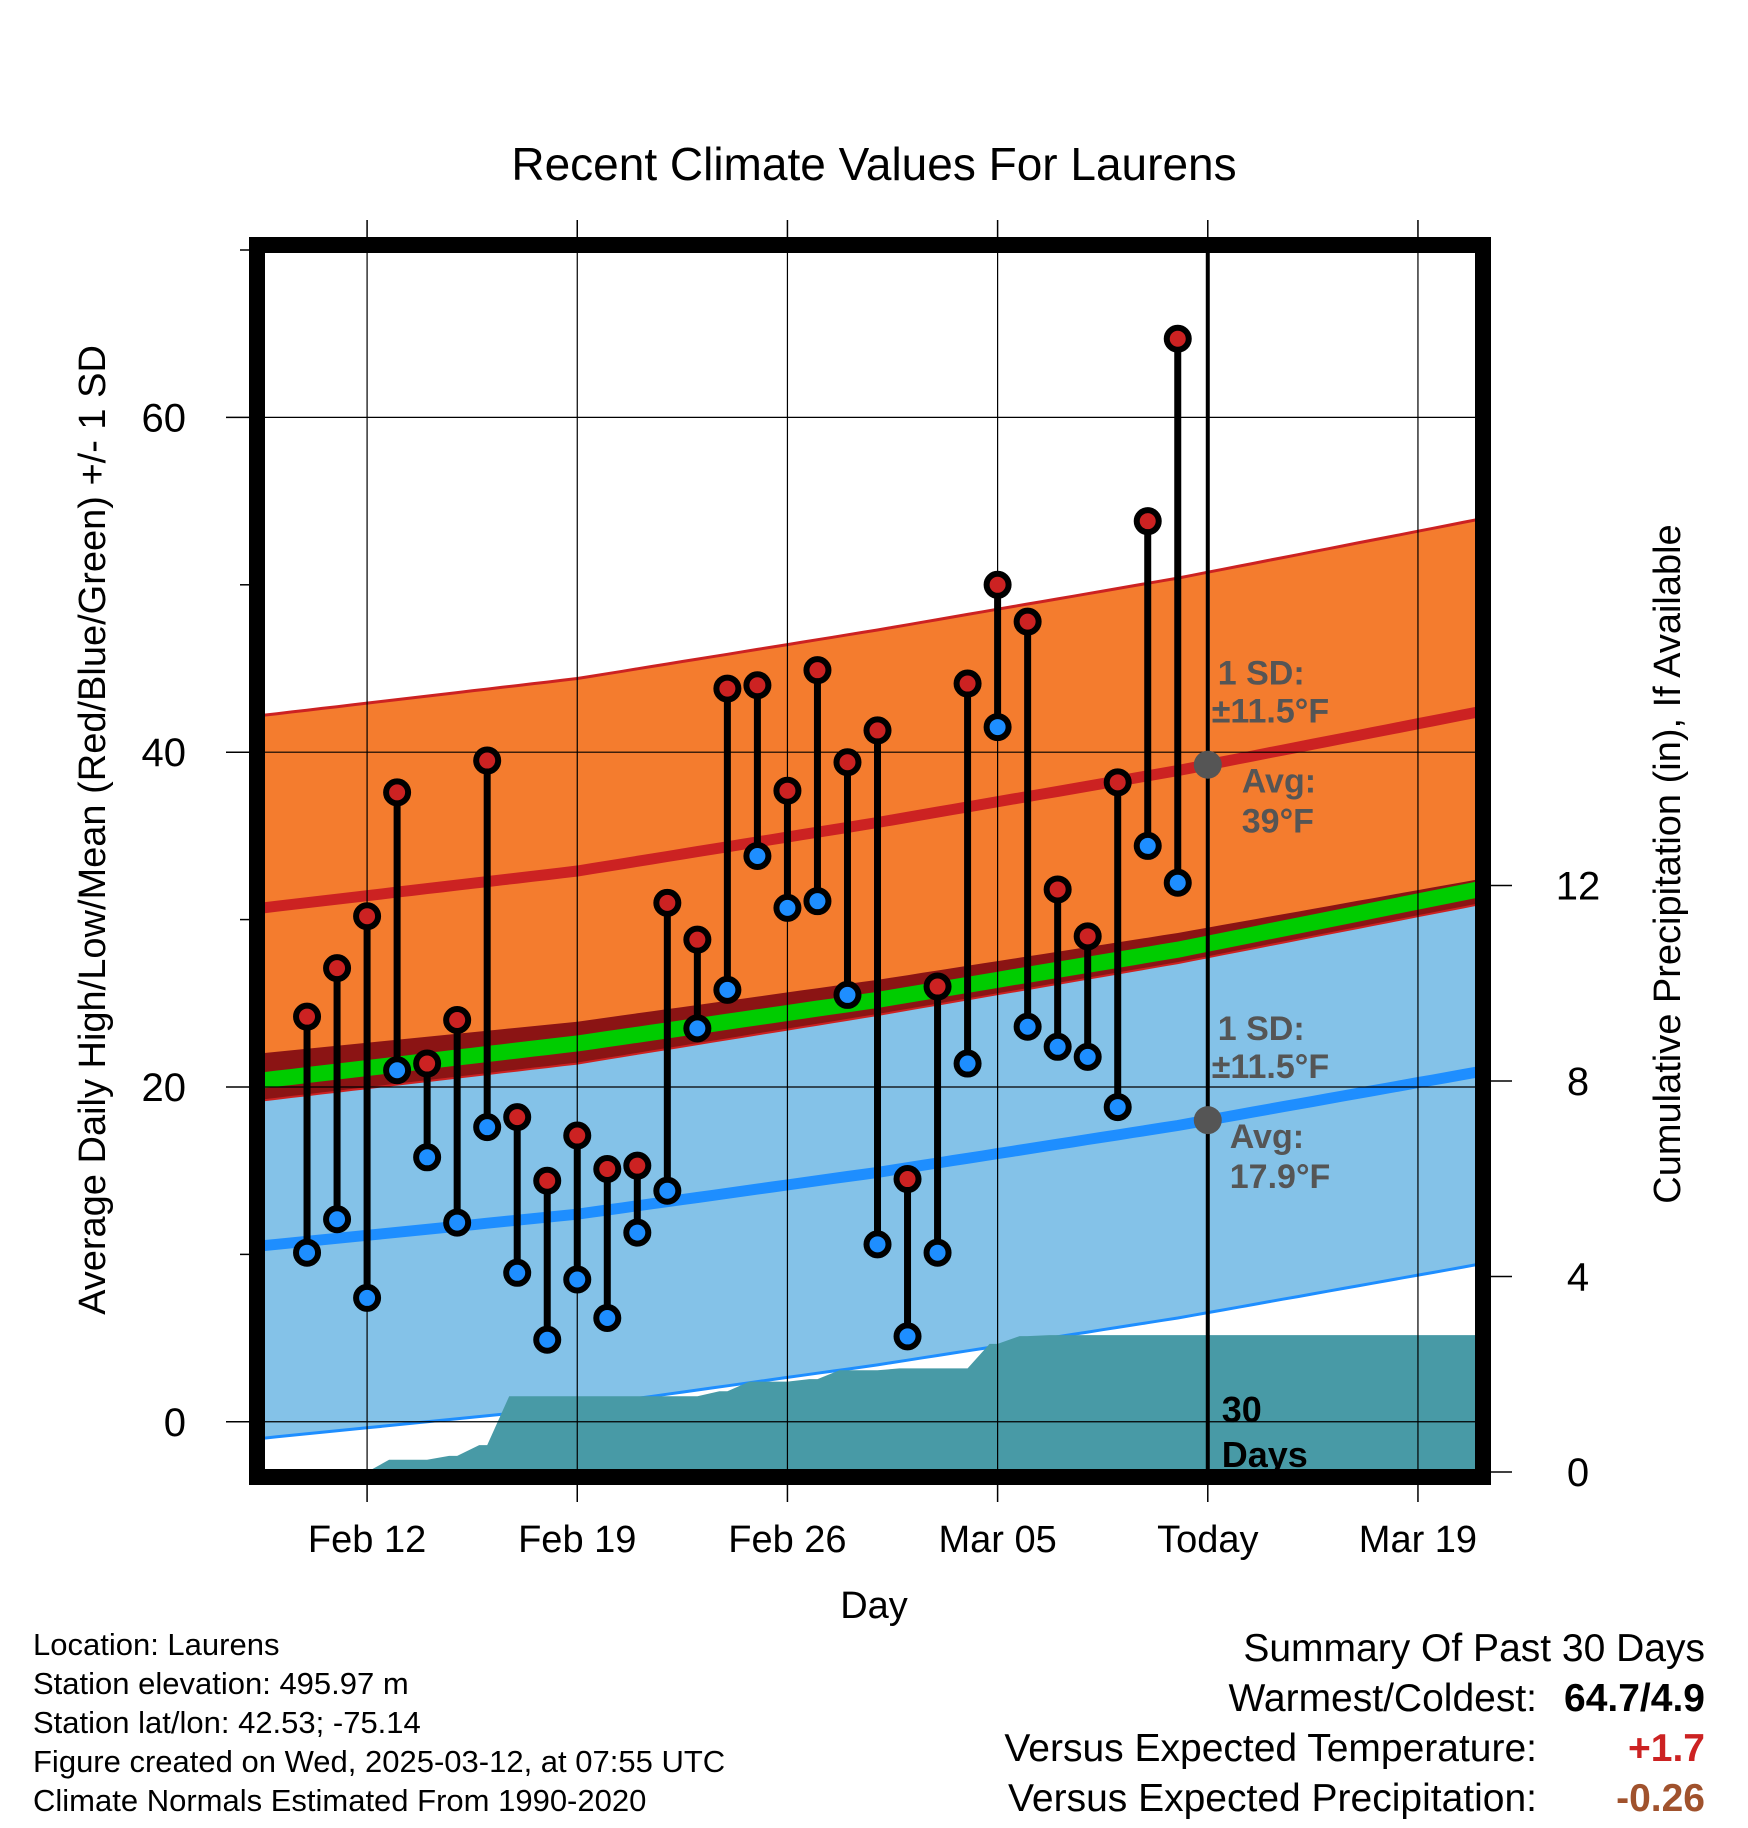 This screenshot has height=1828, width=1748. I want to click on temp-label: Versus Expected Temperature:, so click(1270, 1748).